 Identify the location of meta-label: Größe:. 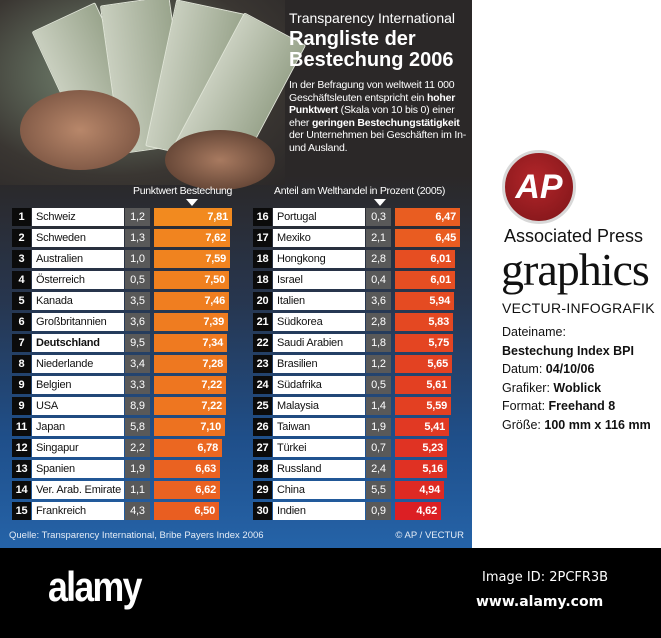
(523, 424).